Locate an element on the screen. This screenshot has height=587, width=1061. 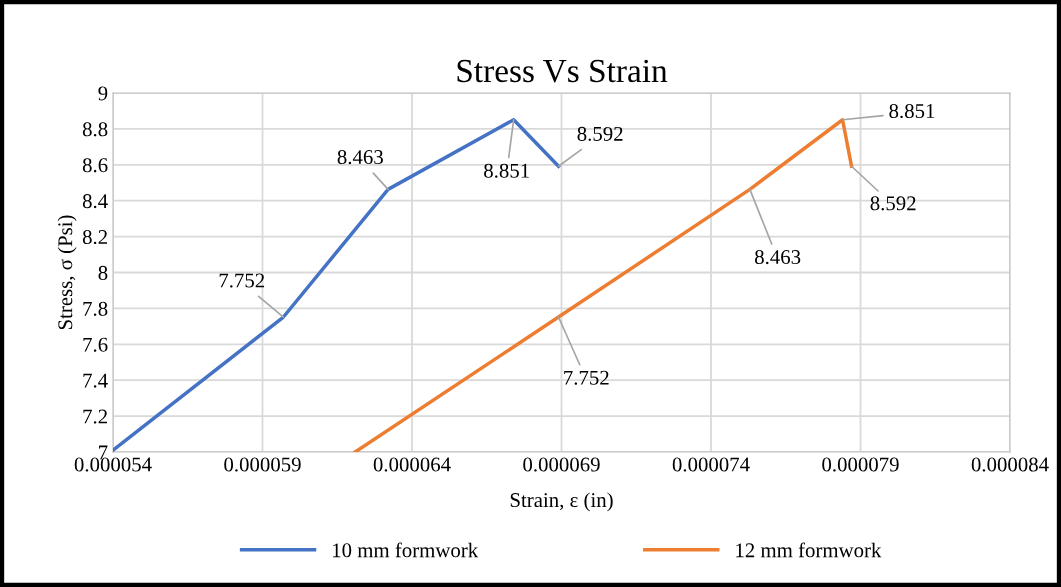
y-tick-label: 8.2 is located at coordinates (94, 237).